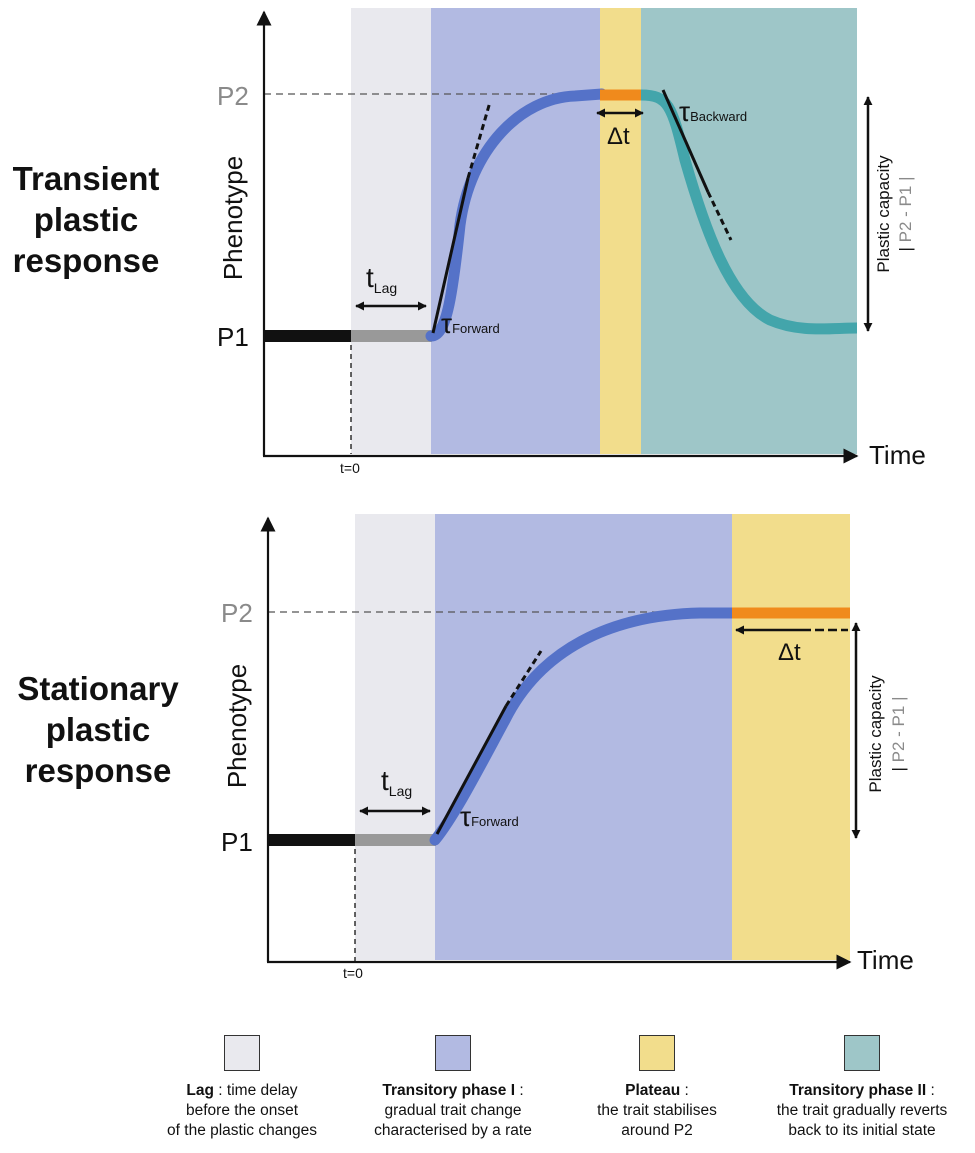 This screenshot has width=975, height=1153. Describe the element at coordinates (262, 1090) in the screenshot. I see `legend-desc-first: time delay` at that location.